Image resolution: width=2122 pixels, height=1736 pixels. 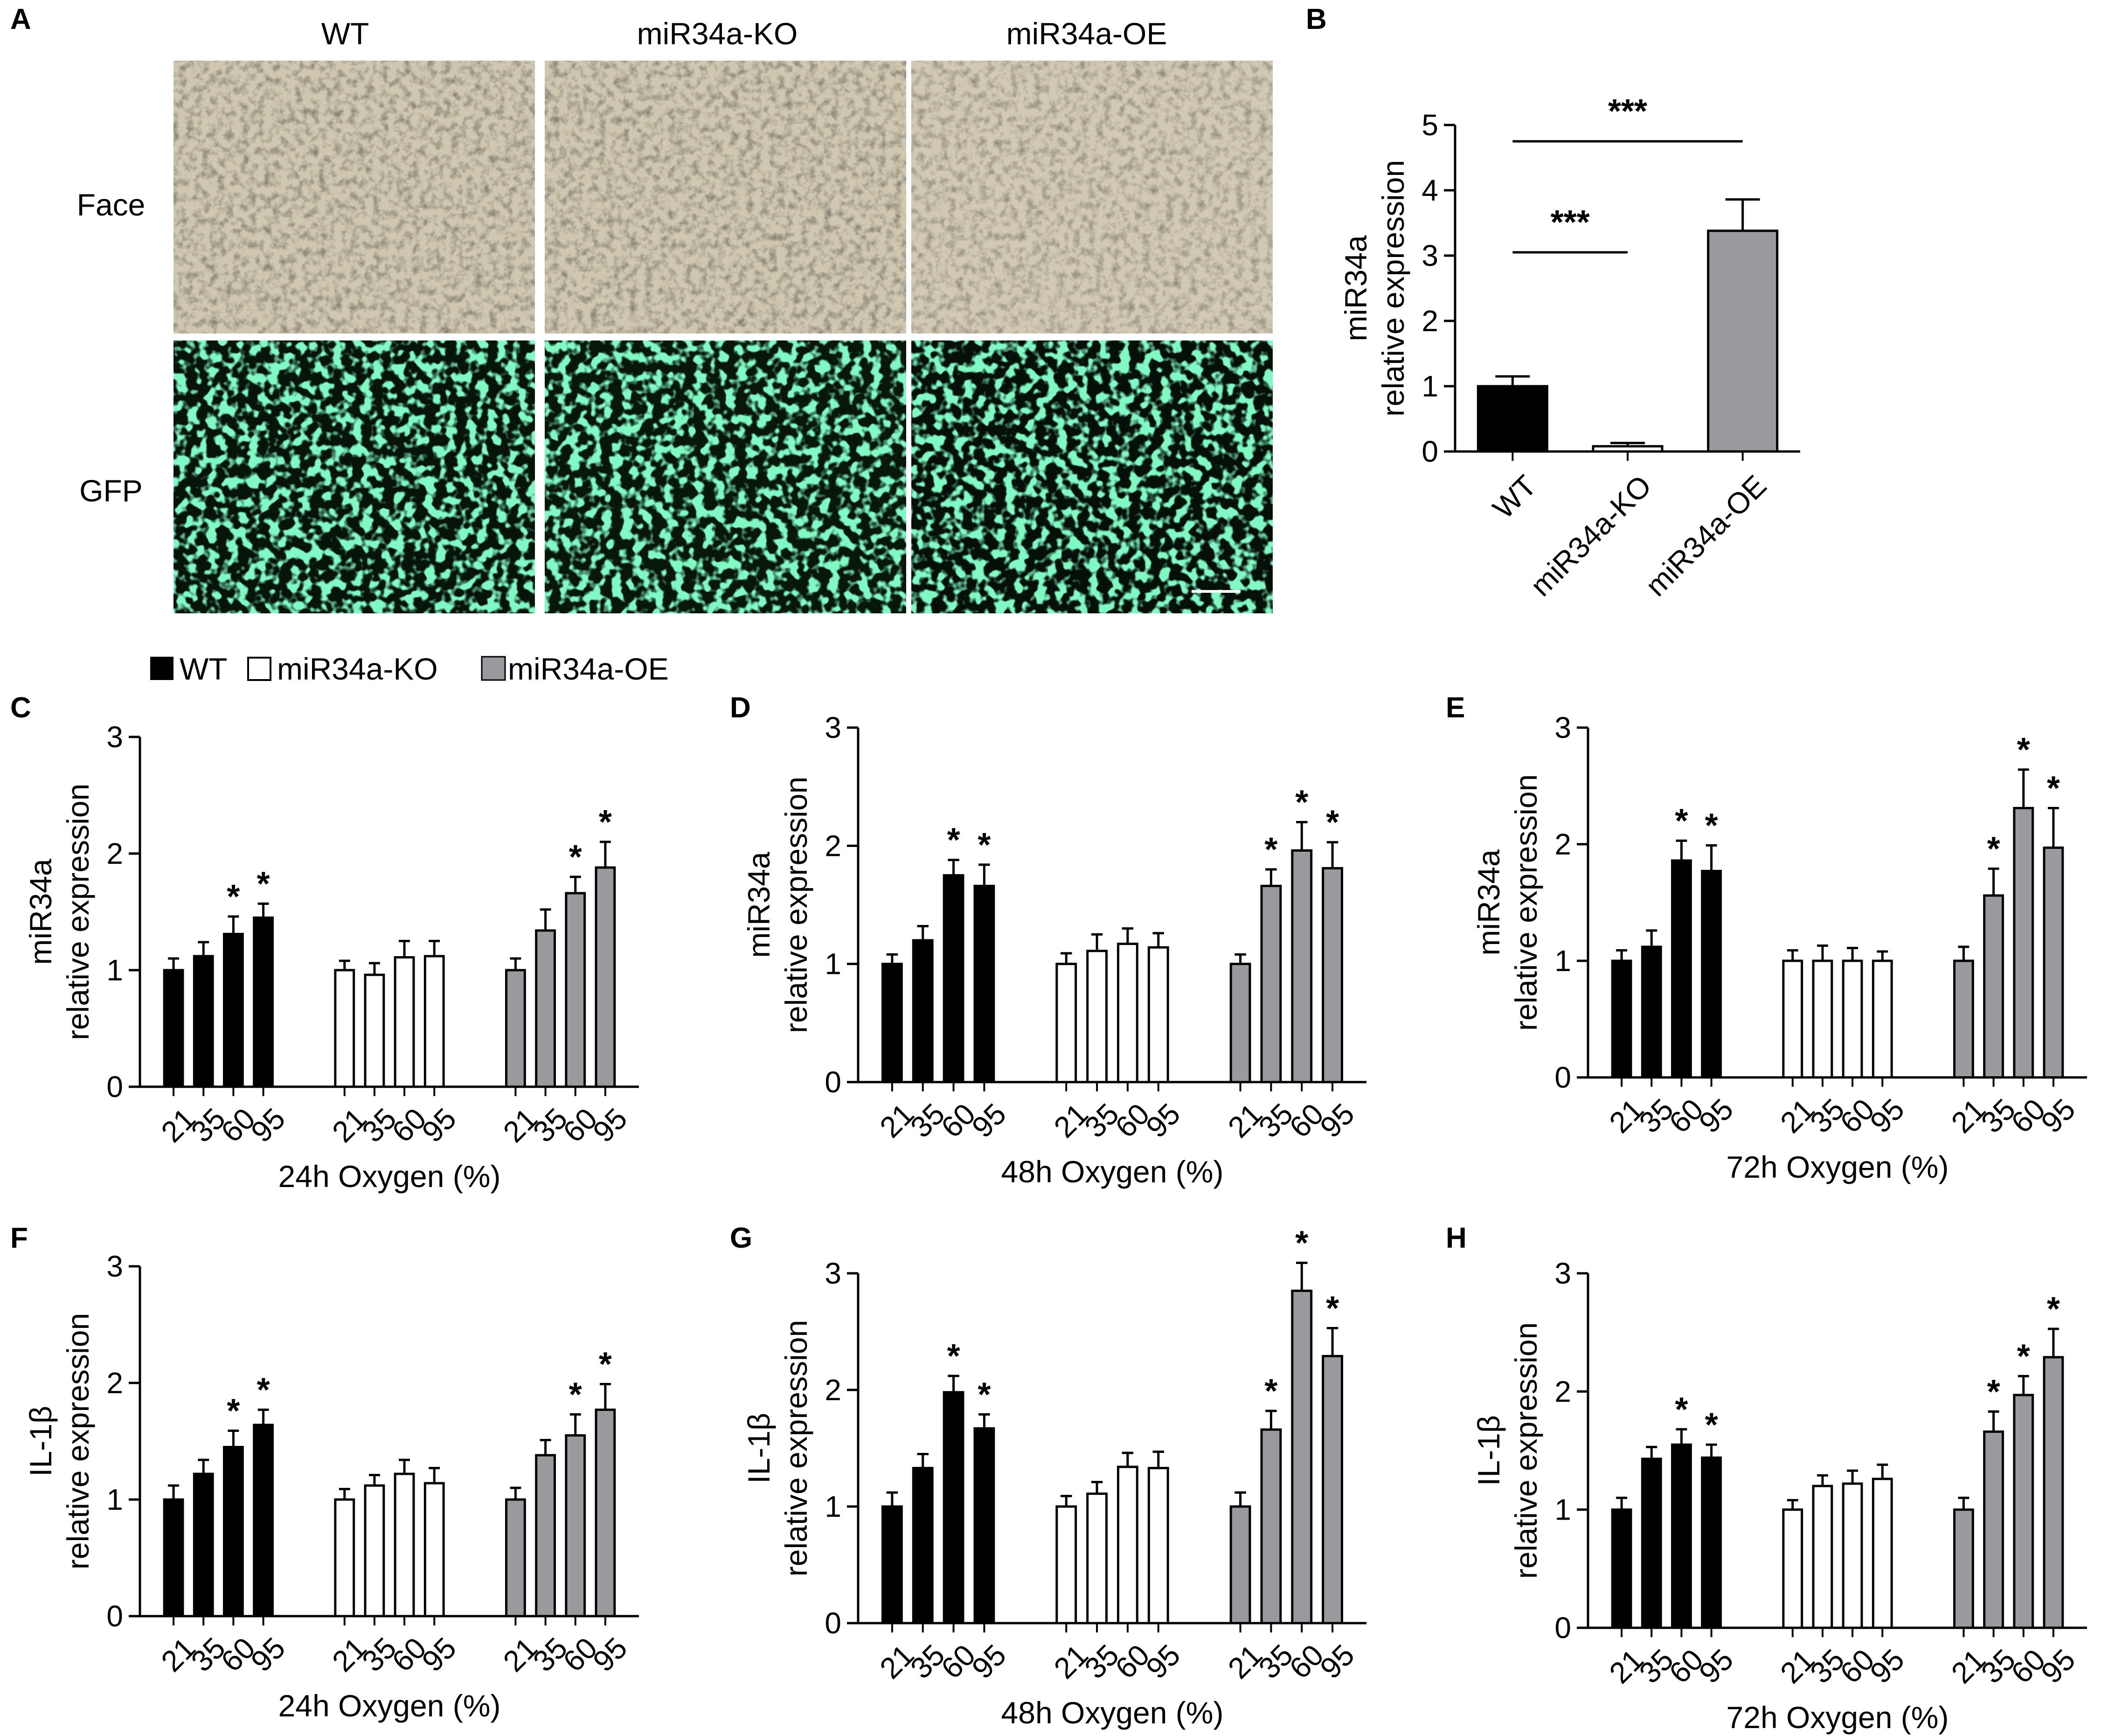 I want to click on significance-label: ***, so click(x=1627, y=111).